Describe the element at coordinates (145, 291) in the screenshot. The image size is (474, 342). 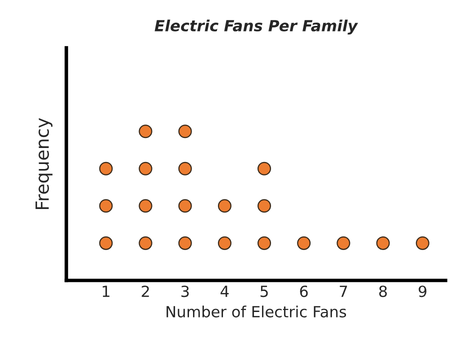
I see `x-tick-label: 2` at that location.